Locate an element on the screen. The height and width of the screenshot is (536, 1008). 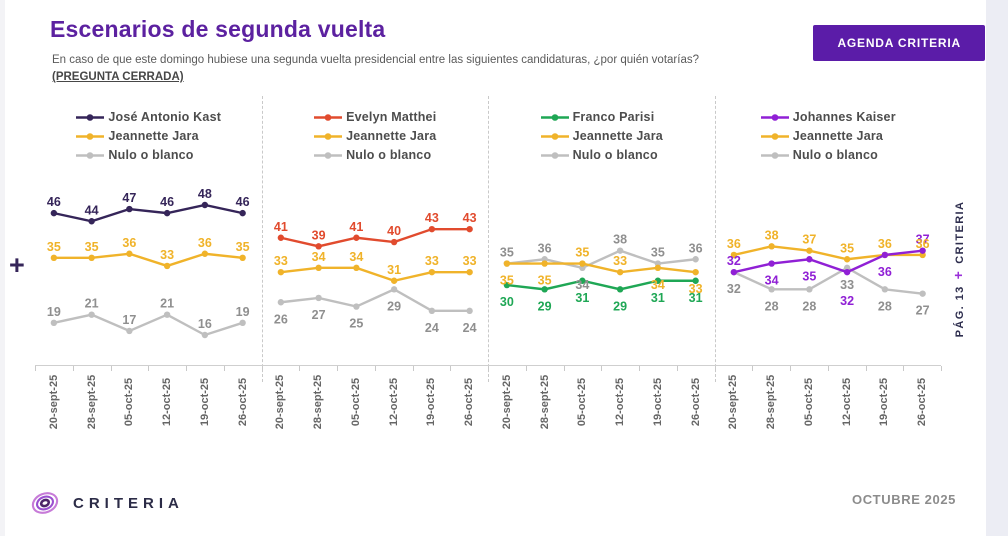
x-axis-label: 12-oct-25 is located at coordinates (620, 402).